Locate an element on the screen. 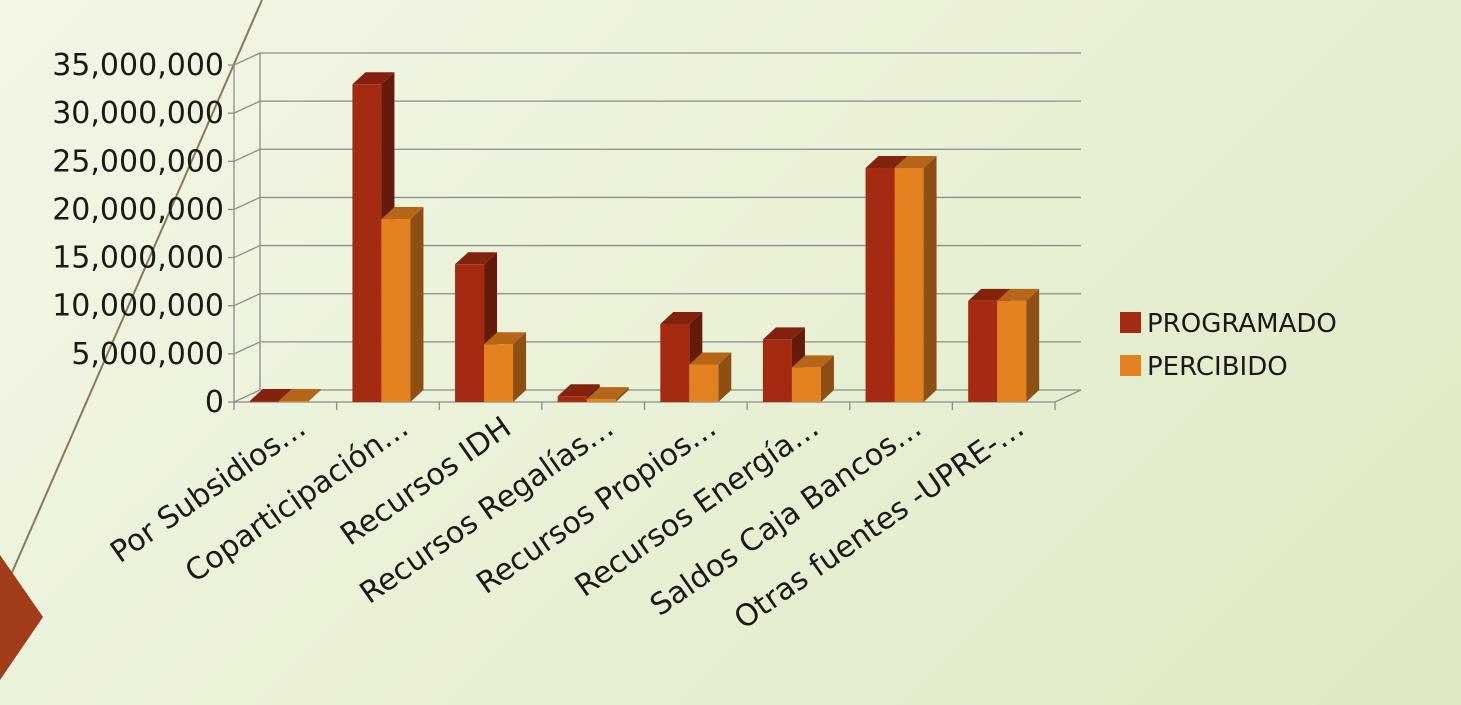  y-tick-label: 20,000,000 is located at coordinates (138, 209).